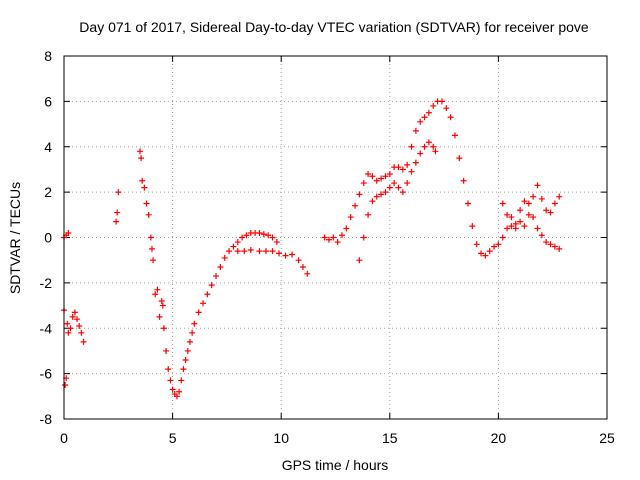  What do you see at coordinates (15, 238) in the screenshot?
I see `y-axis-label: SDTVAR / TECUs` at bounding box center [15, 238].